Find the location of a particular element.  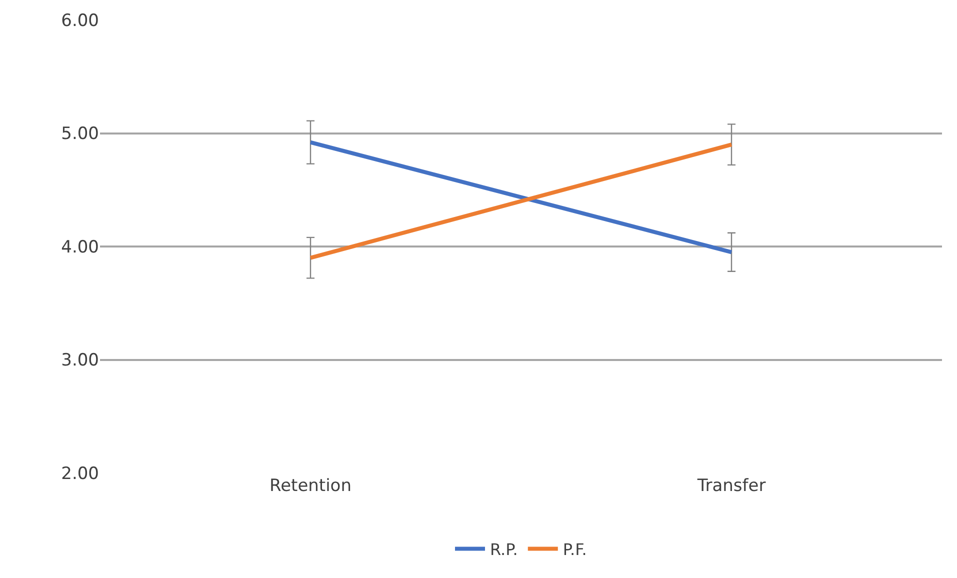

y-tick-label: 4.00 is located at coordinates (80, 247).